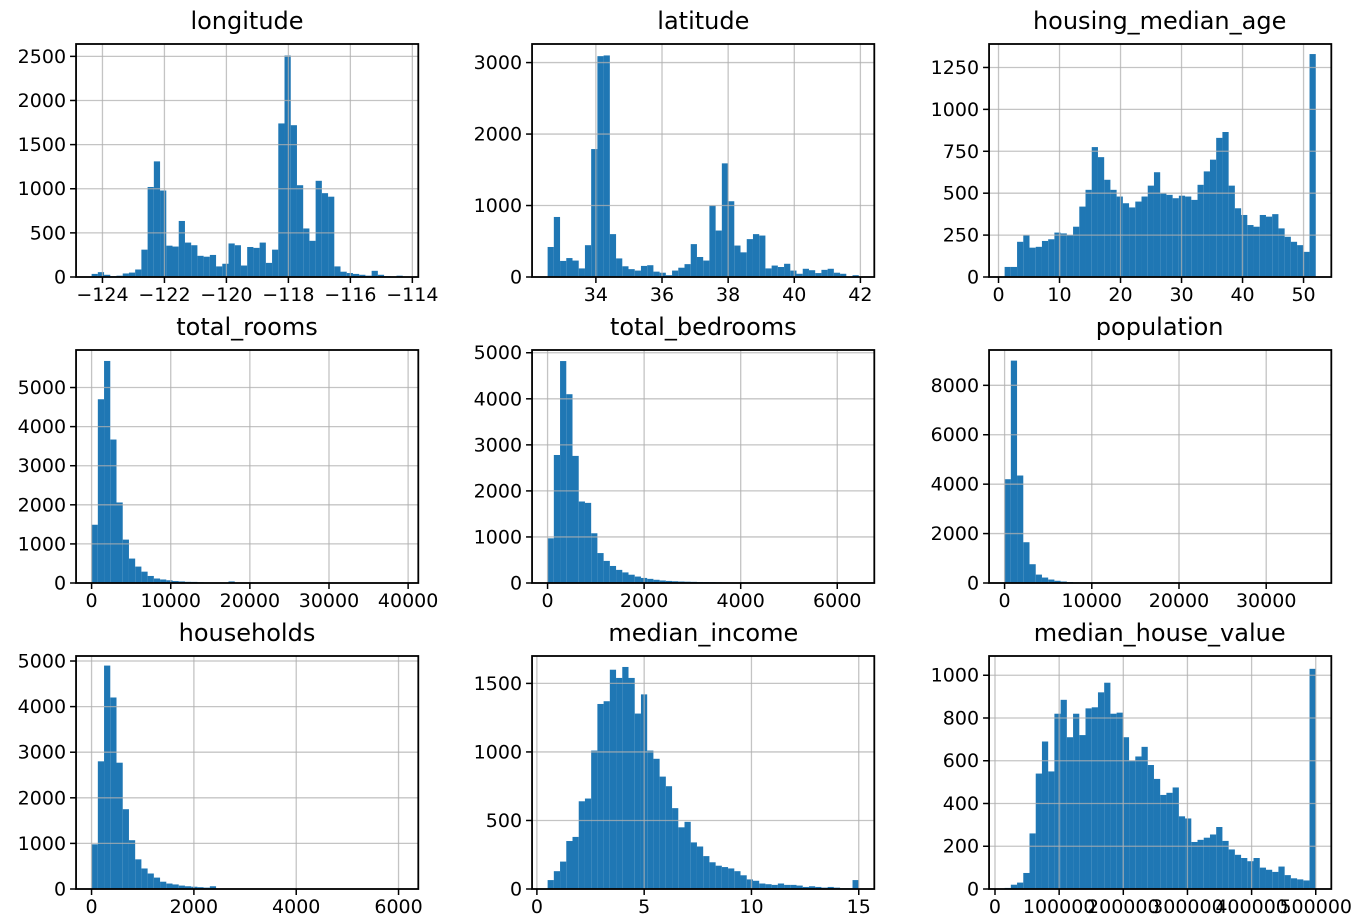 The image size is (1369, 918). What do you see at coordinates (960, 847) in the screenshot?
I see `y-tick-label: 200` at bounding box center [960, 847].